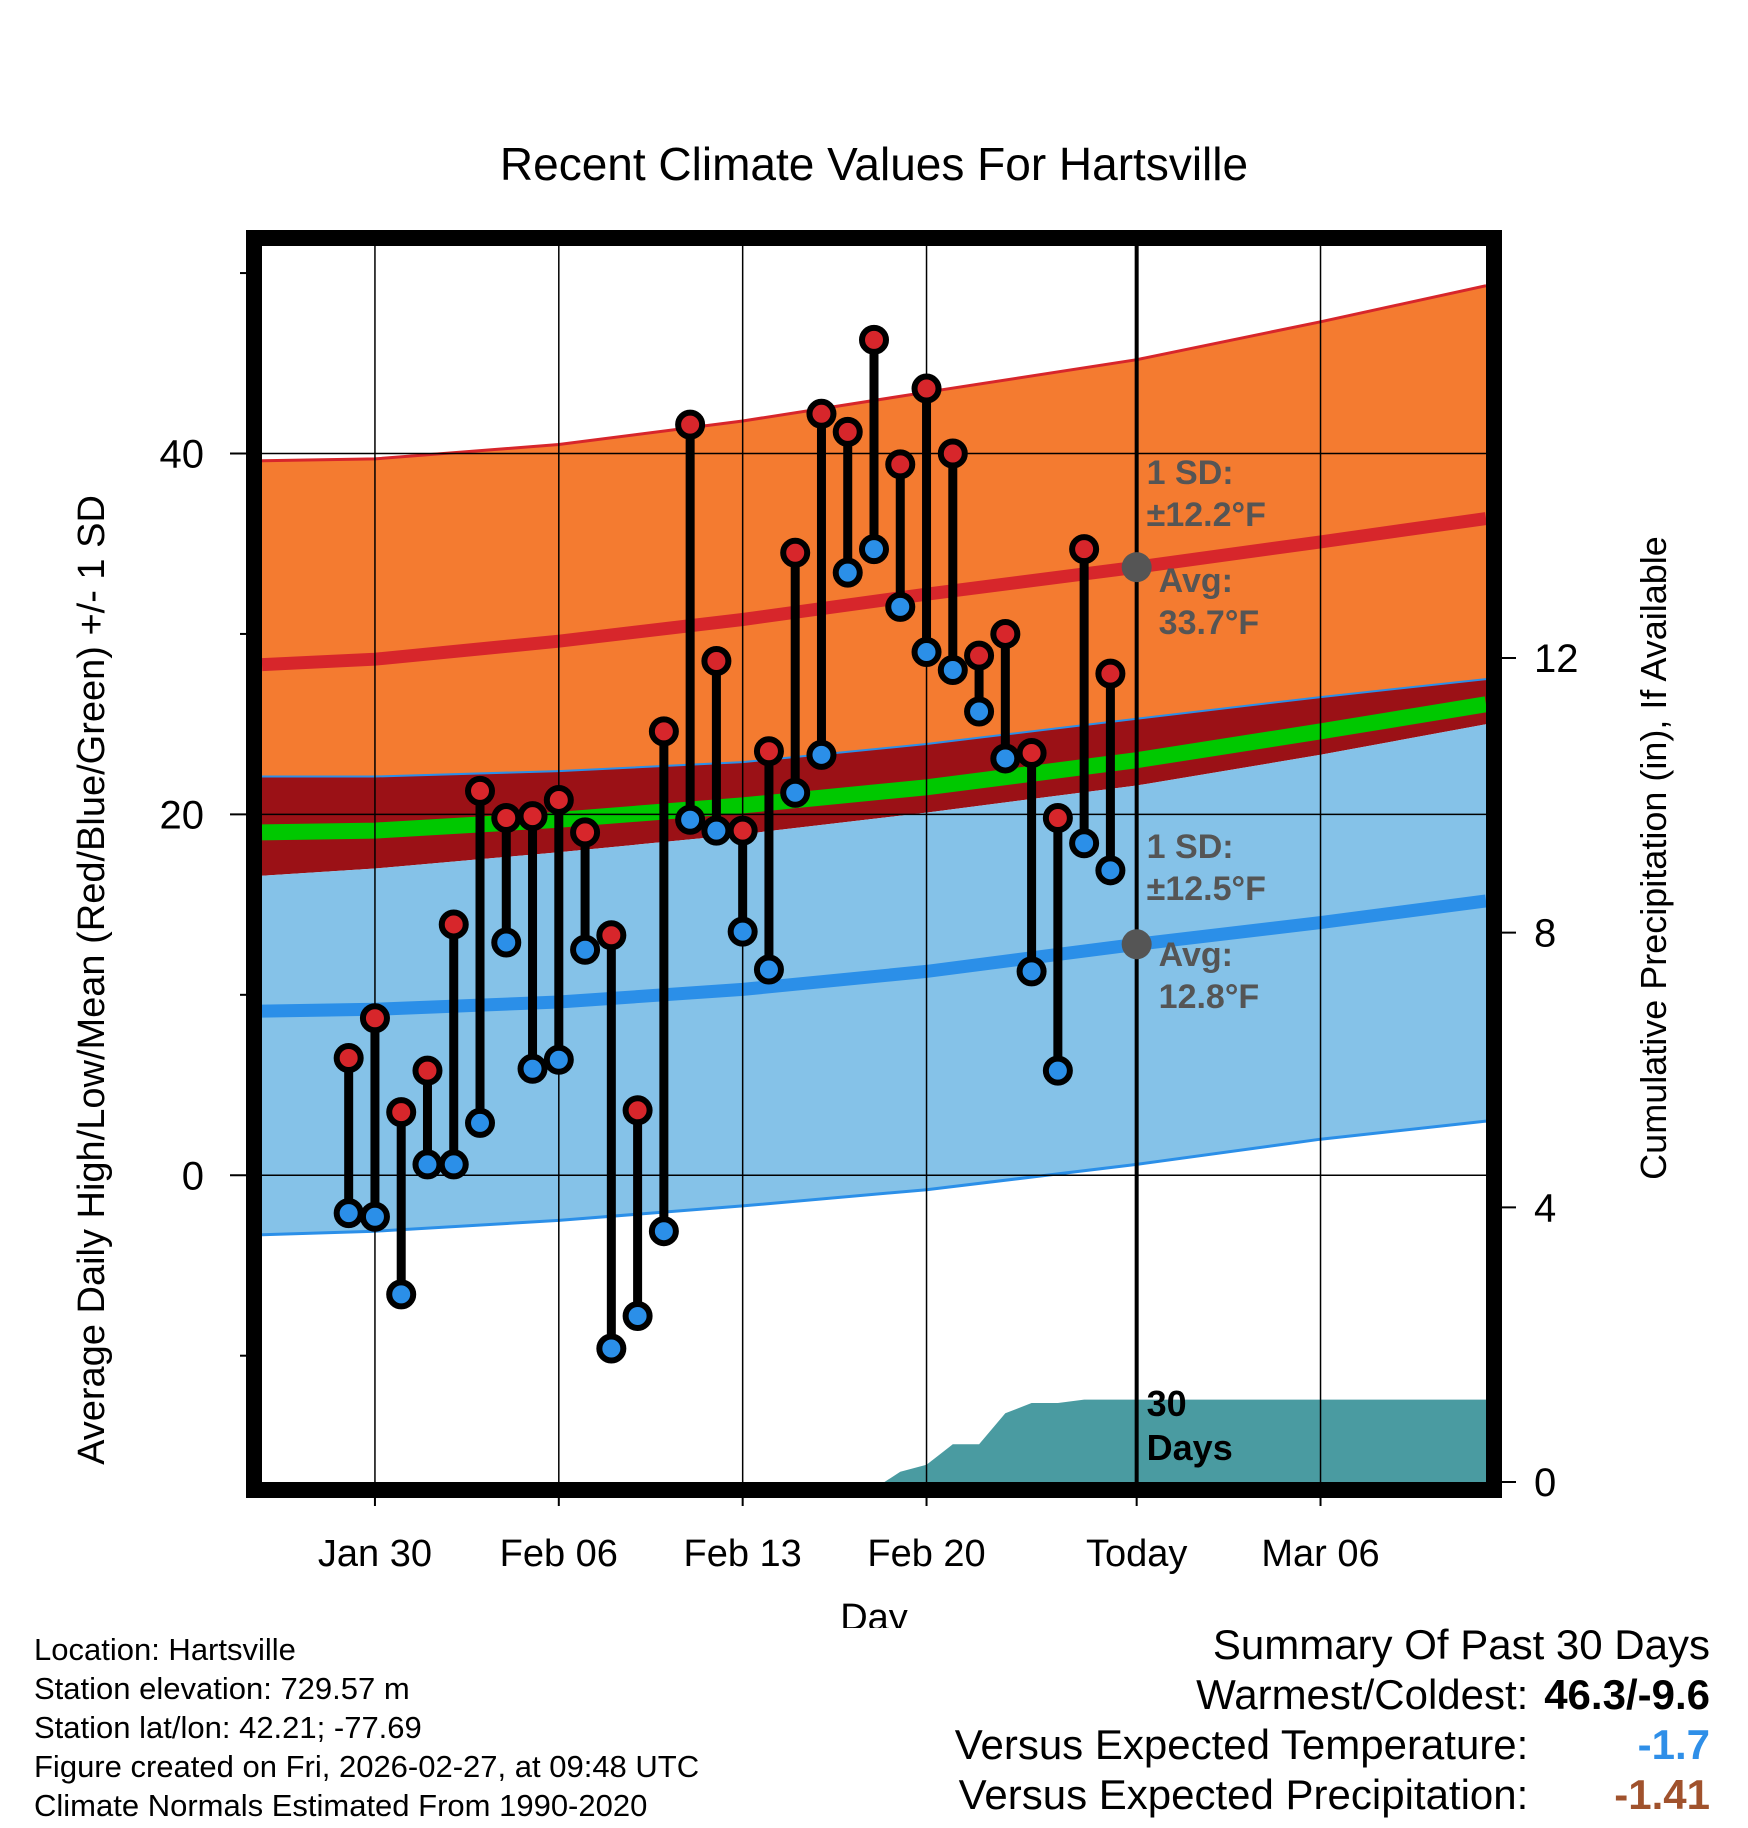  Describe the element at coordinates (874, 1612) in the screenshot. I see `x-axis-label: Day` at that location.